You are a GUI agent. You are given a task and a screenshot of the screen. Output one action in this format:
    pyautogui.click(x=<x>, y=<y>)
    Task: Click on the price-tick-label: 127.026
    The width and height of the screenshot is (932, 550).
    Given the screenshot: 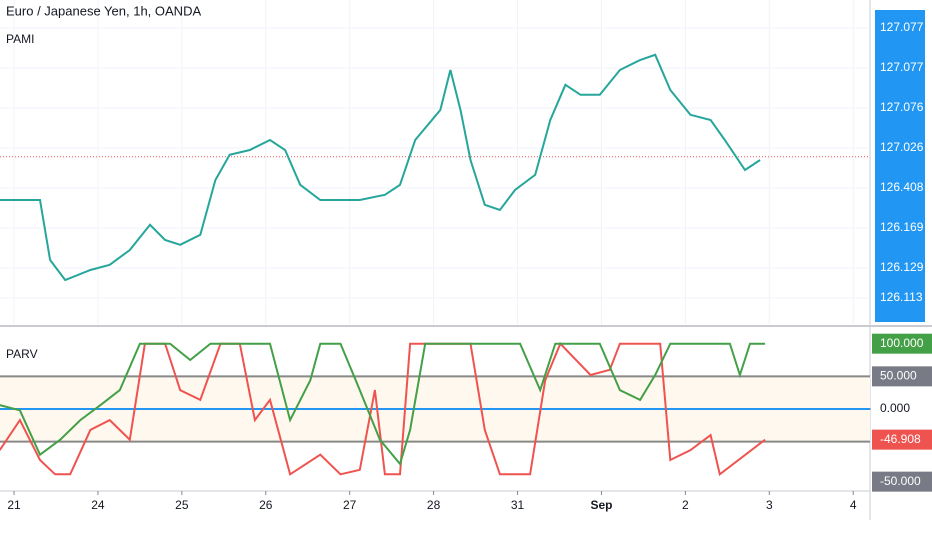 What is the action you would take?
    pyautogui.click(x=902, y=147)
    